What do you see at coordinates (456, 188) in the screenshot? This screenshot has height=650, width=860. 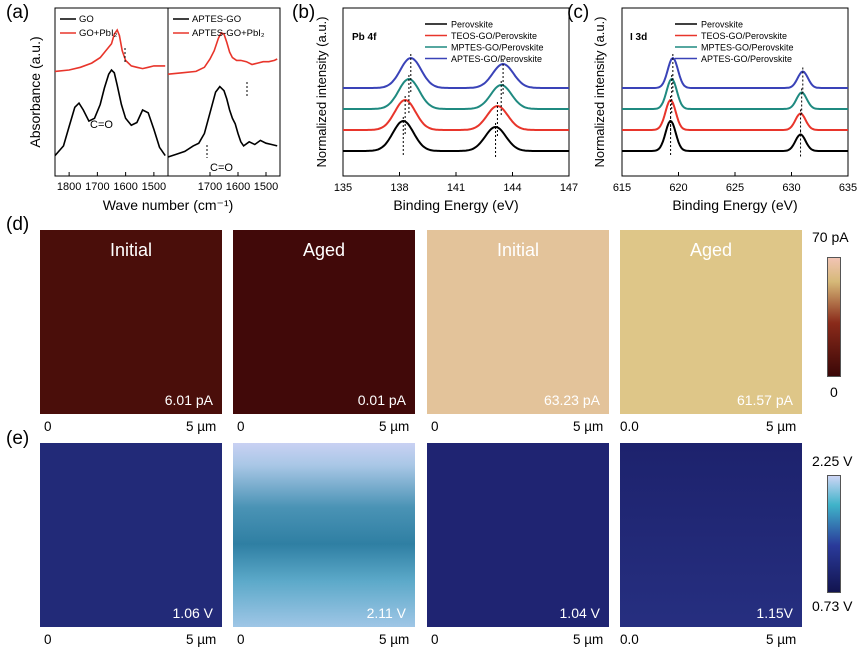 I see `x-tick-label: 141` at bounding box center [456, 188].